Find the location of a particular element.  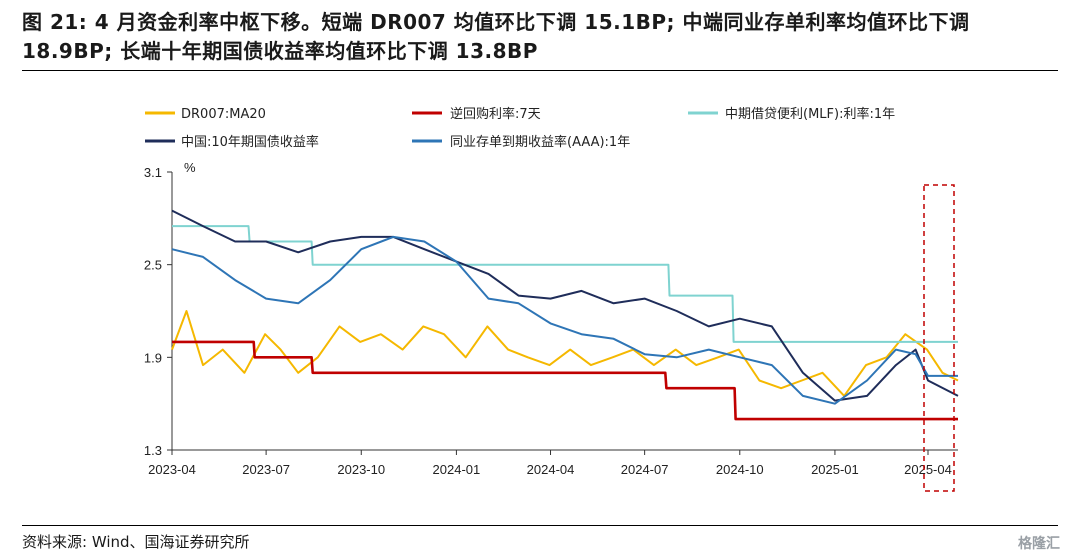

legend-label-ncd: 同业存单到期收益率(AAA):1年 is located at coordinates (540, 142).